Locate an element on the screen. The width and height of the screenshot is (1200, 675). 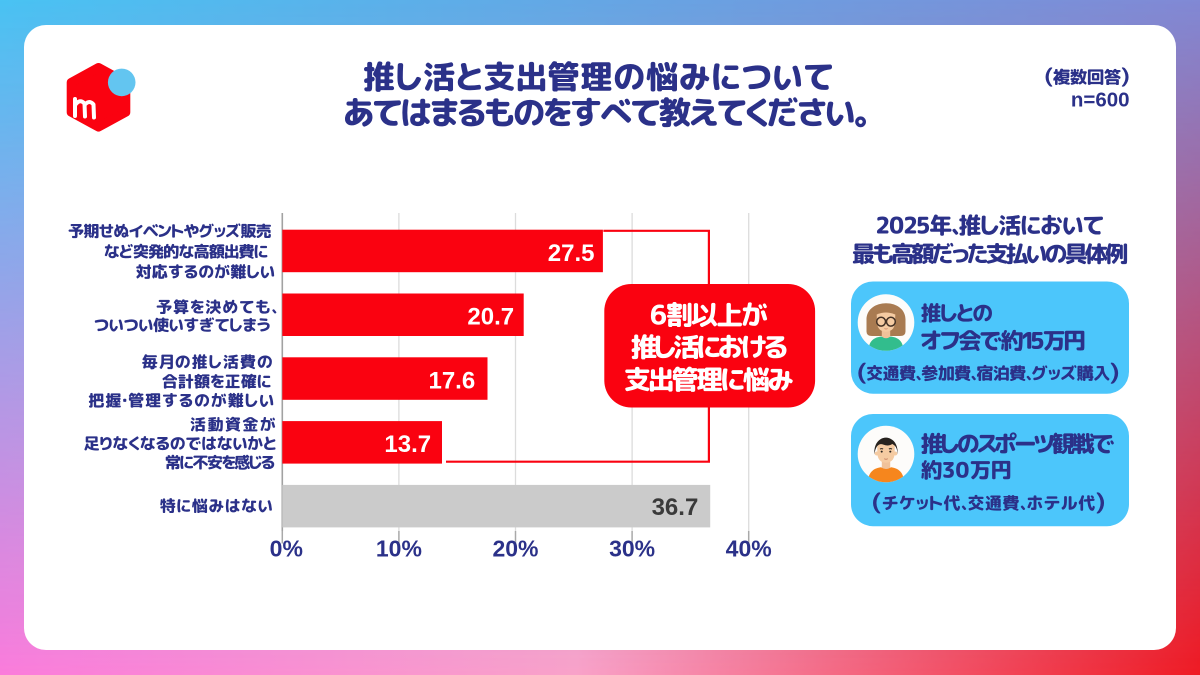
svg-text: 30% is located at coordinates (632, 548).